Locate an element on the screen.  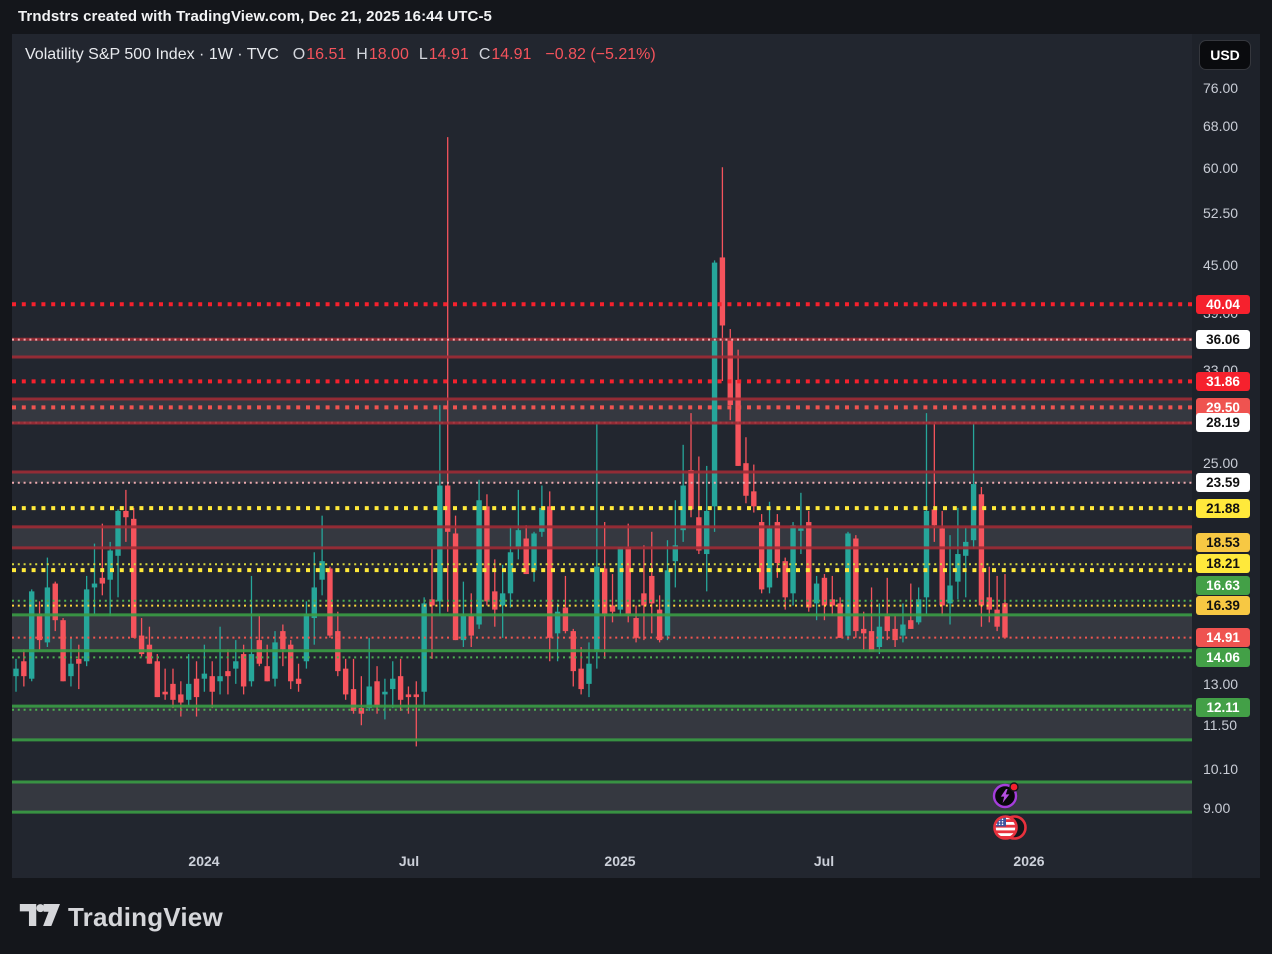
open-label: O is located at coordinates (299, 54).